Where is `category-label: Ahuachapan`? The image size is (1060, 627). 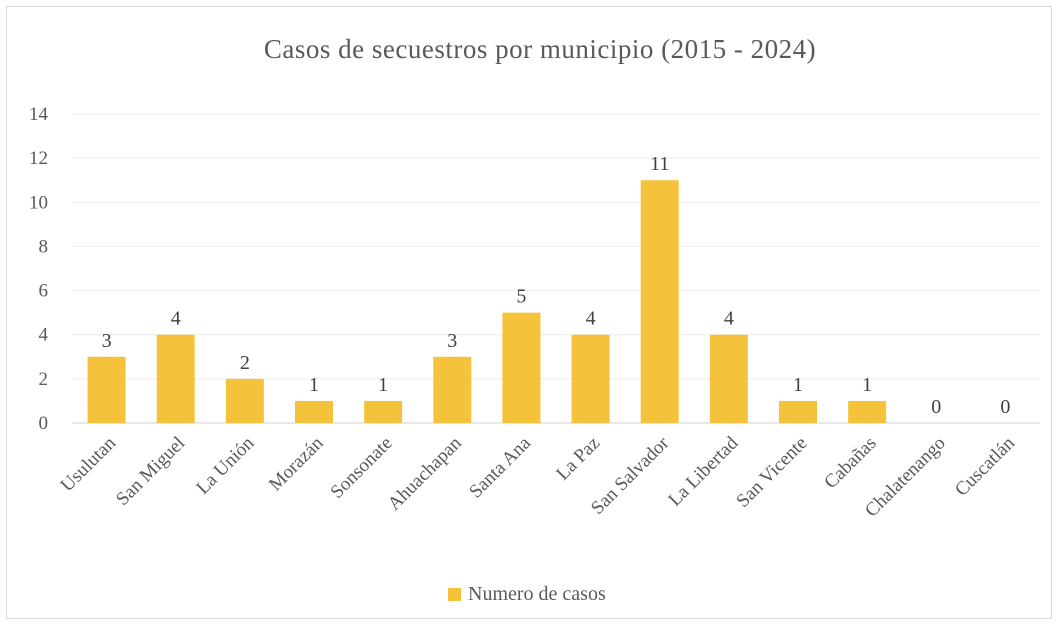 category-label: Ahuachapan is located at coordinates (425, 473).